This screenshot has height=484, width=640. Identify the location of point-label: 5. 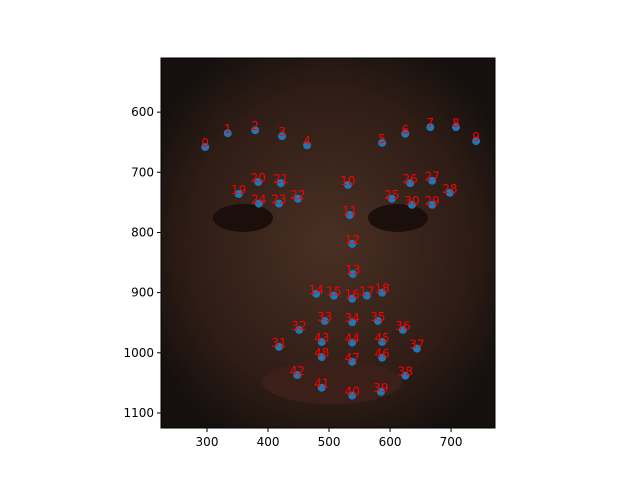
(382, 139).